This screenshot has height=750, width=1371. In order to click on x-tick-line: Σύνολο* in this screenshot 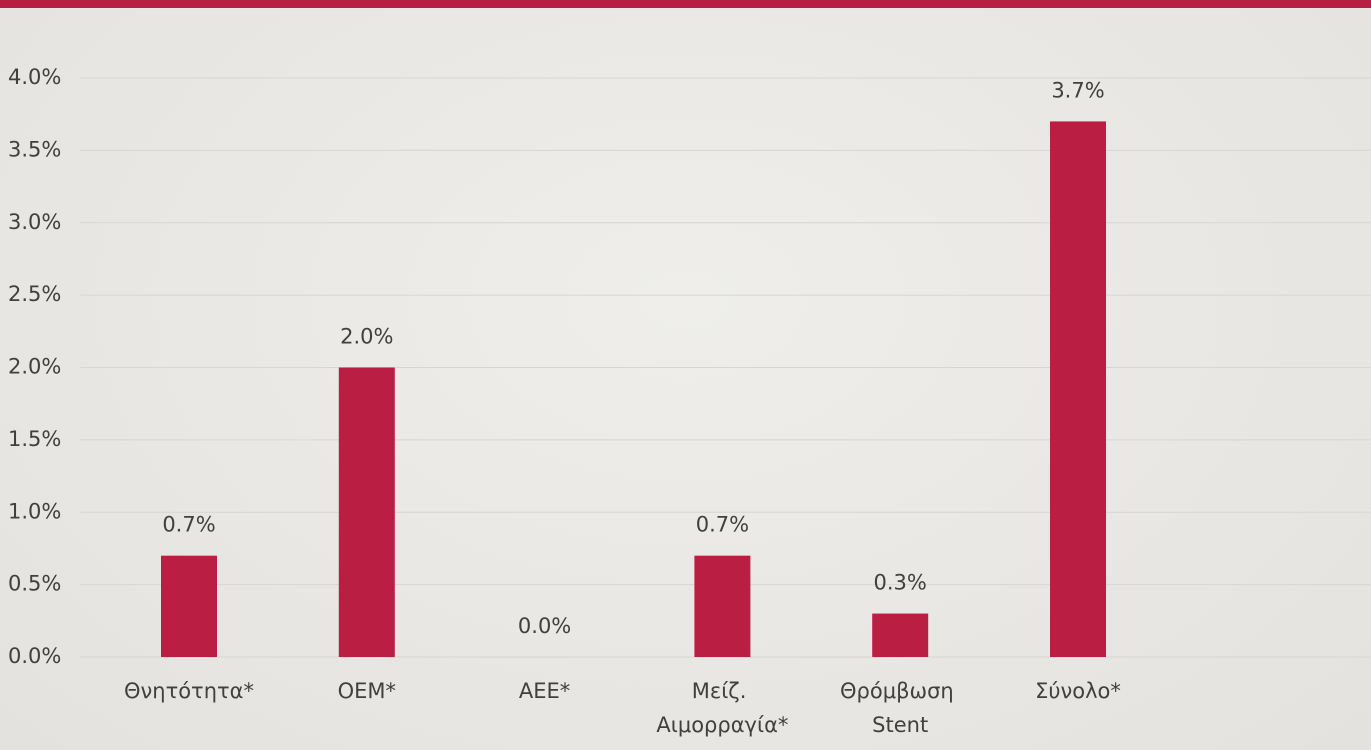, I will do `click(1078, 691)`.